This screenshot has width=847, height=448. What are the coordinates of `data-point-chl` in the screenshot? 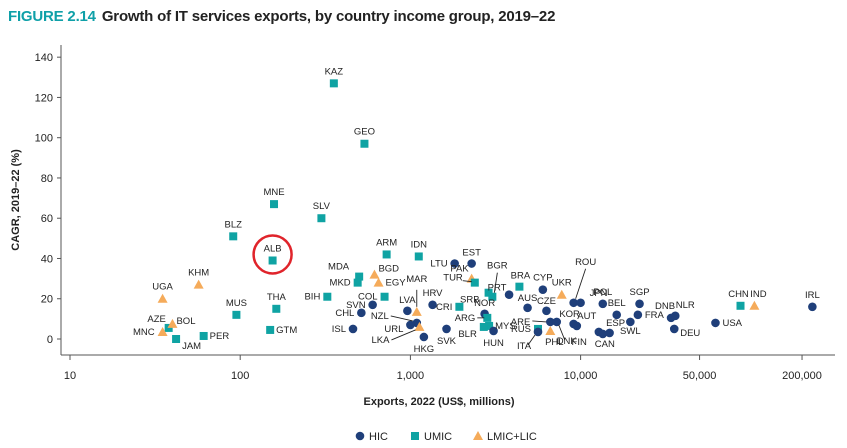 It's located at (361, 313).